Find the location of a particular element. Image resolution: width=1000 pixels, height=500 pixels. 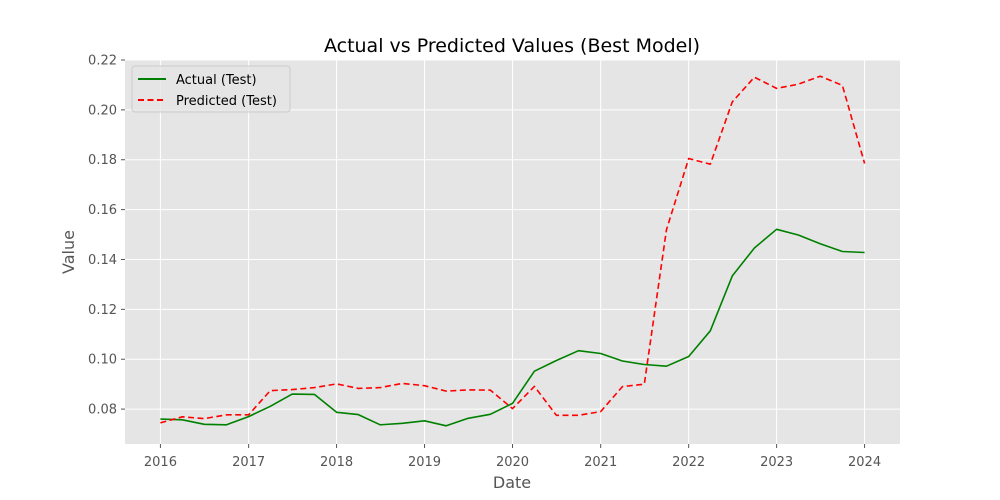

y-tick-label: 0.20 is located at coordinates (102, 110).